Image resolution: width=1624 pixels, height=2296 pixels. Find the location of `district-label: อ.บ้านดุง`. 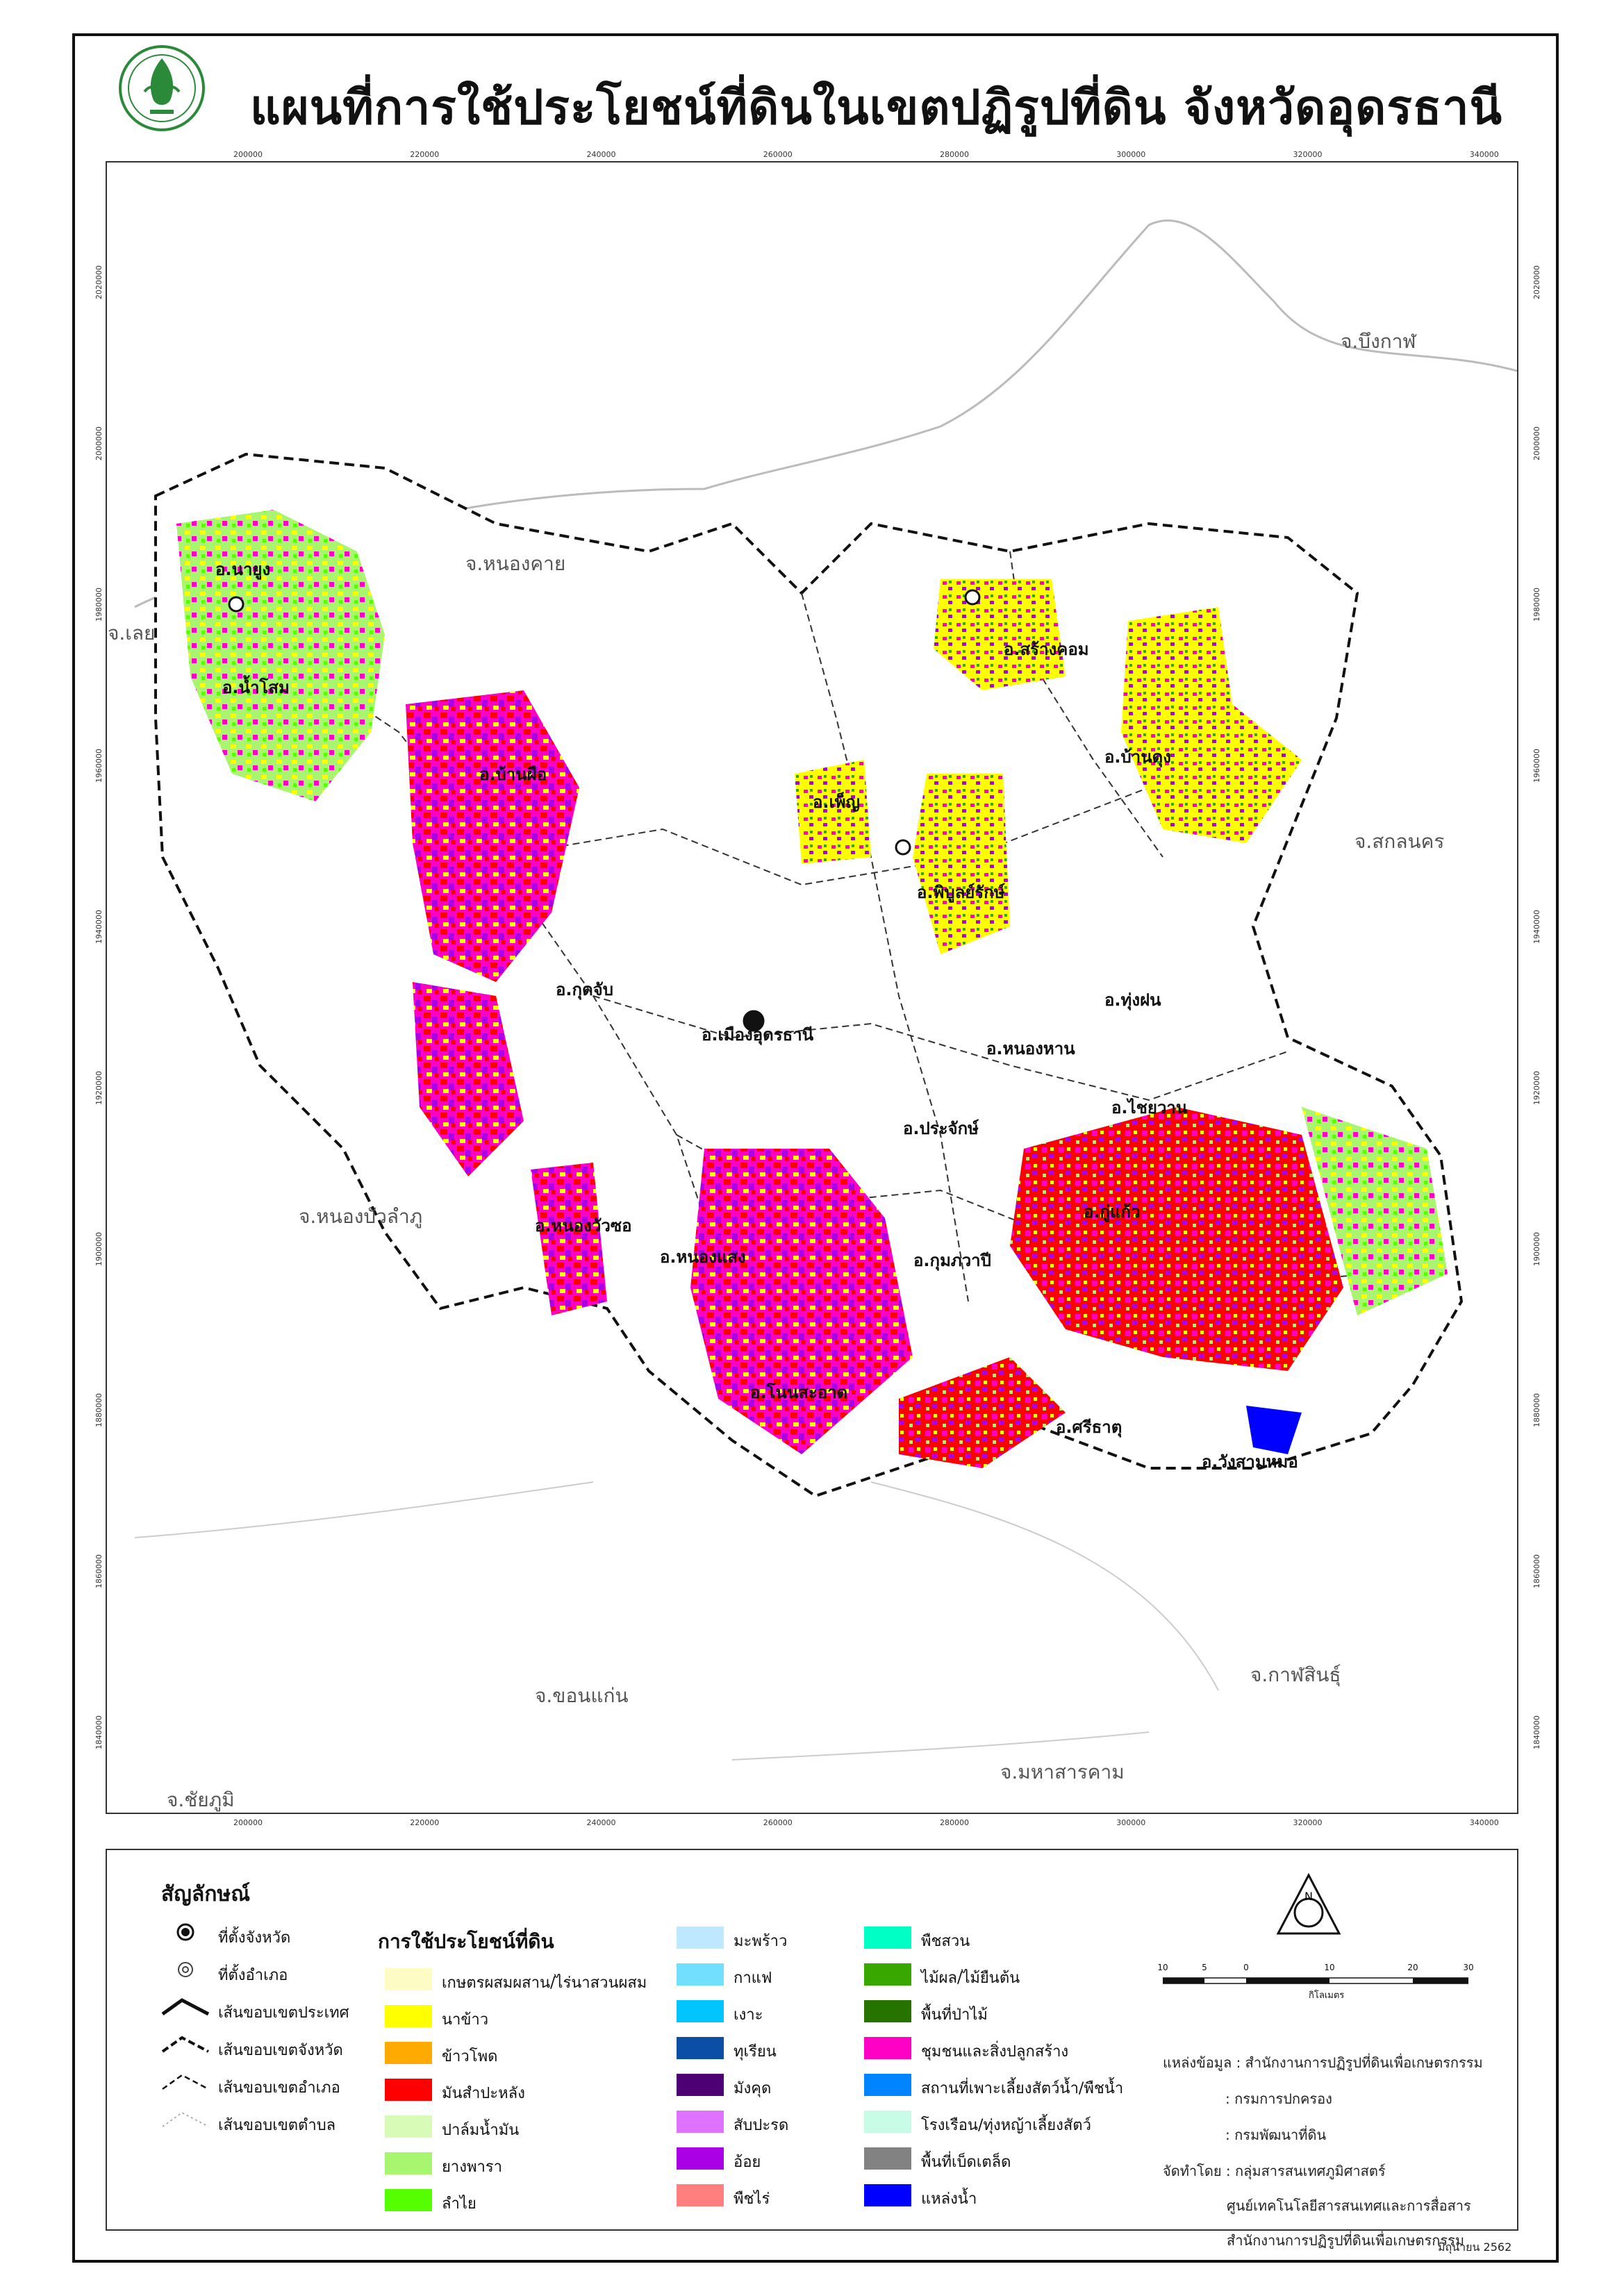

district-label: อ.บ้านดุง is located at coordinates (1138, 757).